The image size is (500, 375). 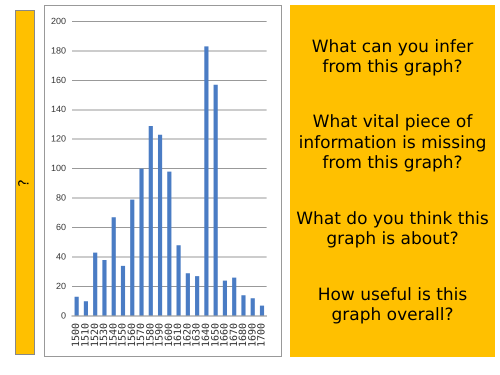 What do you see at coordinates (95, 335) in the screenshot?
I see `x-tick-label: 1520` at bounding box center [95, 335].